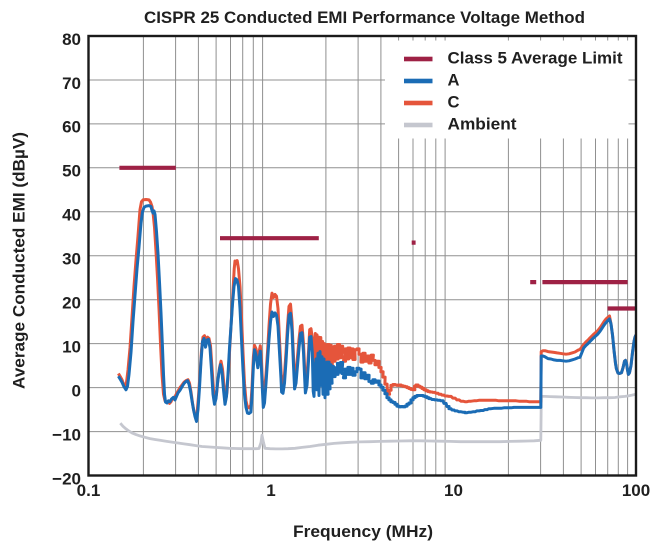 This screenshot has height=559, width=661. Describe the element at coordinates (482, 123) in the screenshot. I see `svg-text: Ambient` at that location.